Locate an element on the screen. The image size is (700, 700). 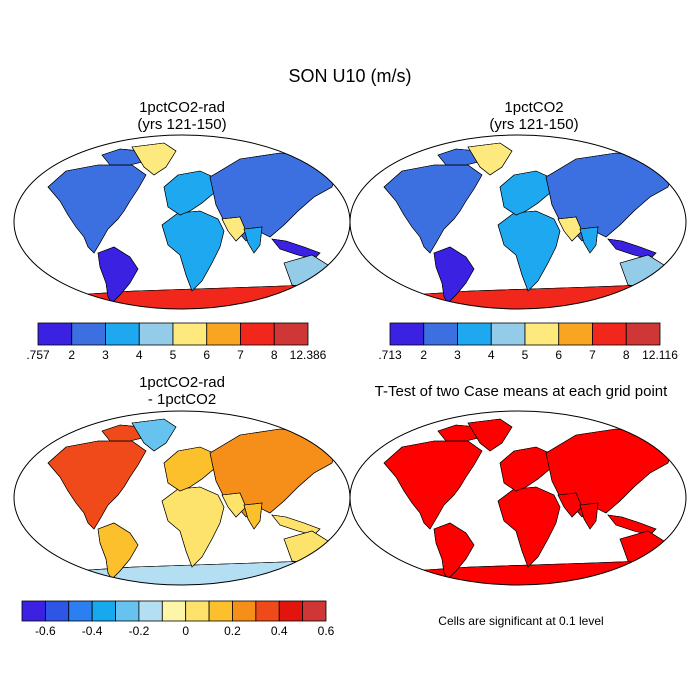
map-panel-ttest is located at coordinates (518, 498).